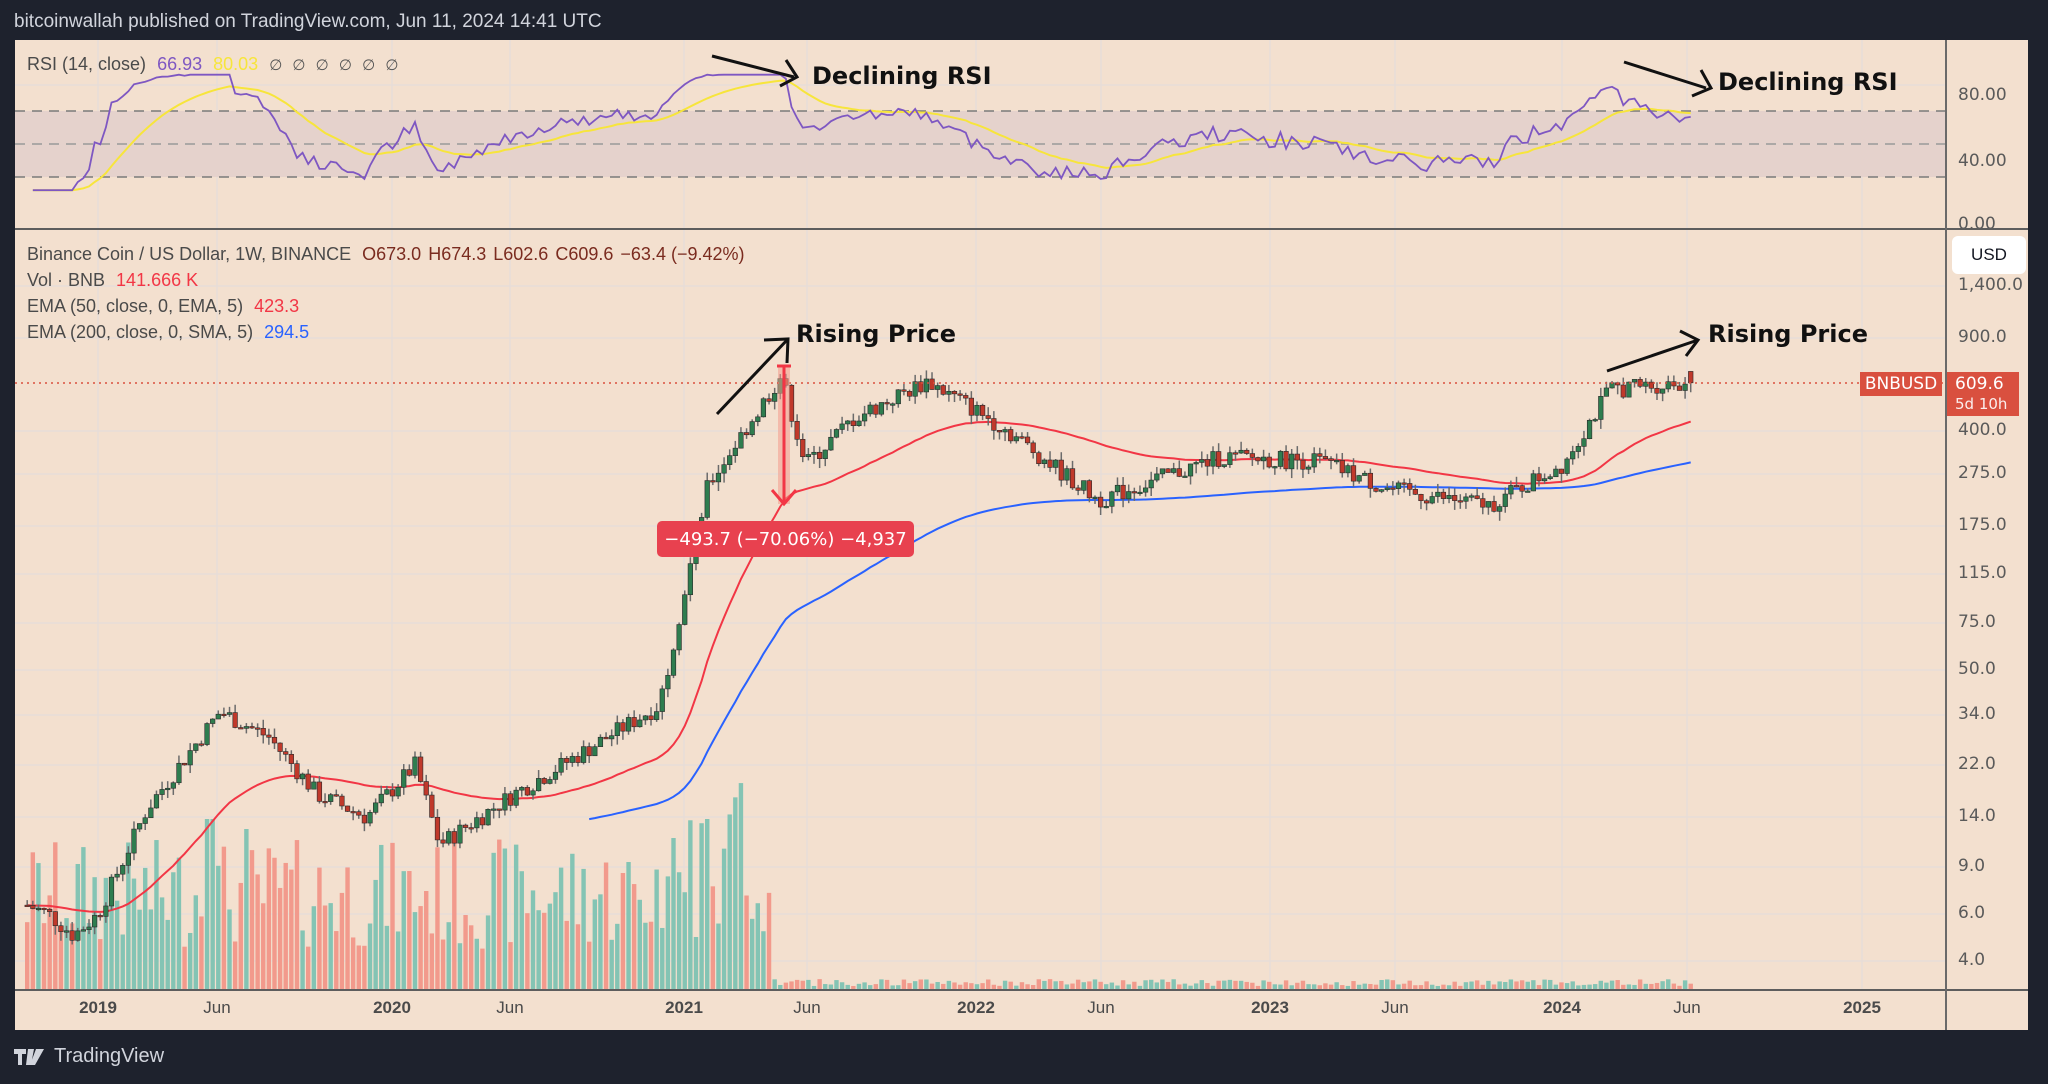 Image resolution: width=2048 pixels, height=1084 pixels. I want to click on ohlc-high: H674.3, so click(457, 254).